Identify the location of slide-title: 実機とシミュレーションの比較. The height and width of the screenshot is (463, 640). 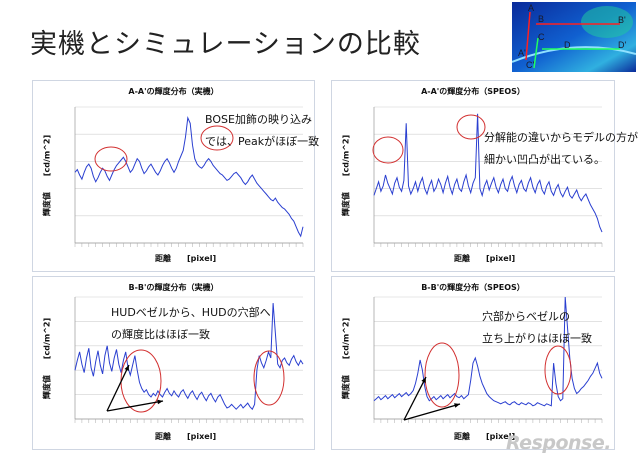
(225, 44).